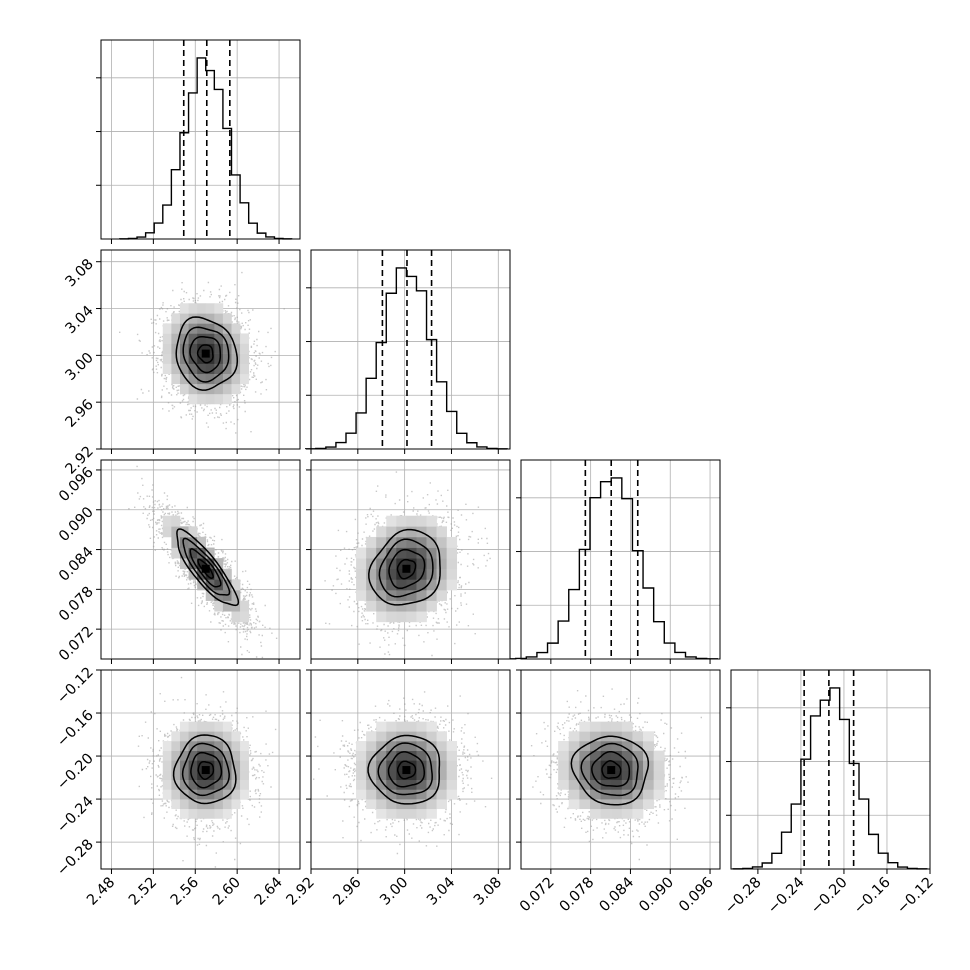 The height and width of the screenshot is (970, 970). Describe the element at coordinates (829, 896) in the screenshot. I see `x-tick-label: −0.20` at that location.